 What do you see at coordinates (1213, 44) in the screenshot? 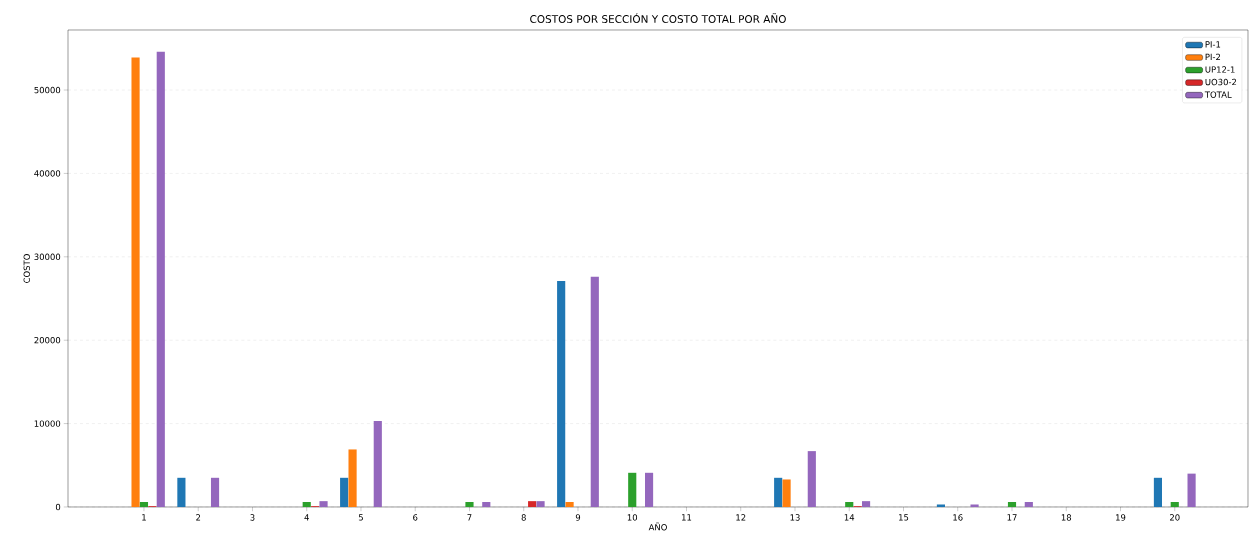
I see `legend-label: PI-1` at bounding box center [1213, 44].